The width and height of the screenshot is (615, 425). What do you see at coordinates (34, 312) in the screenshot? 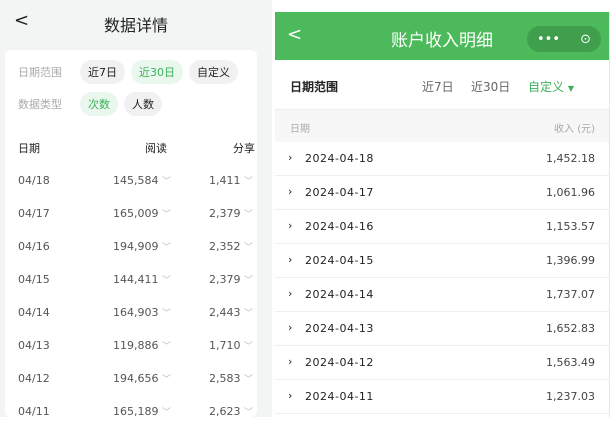
I see `row-date: 04/14` at bounding box center [34, 312].